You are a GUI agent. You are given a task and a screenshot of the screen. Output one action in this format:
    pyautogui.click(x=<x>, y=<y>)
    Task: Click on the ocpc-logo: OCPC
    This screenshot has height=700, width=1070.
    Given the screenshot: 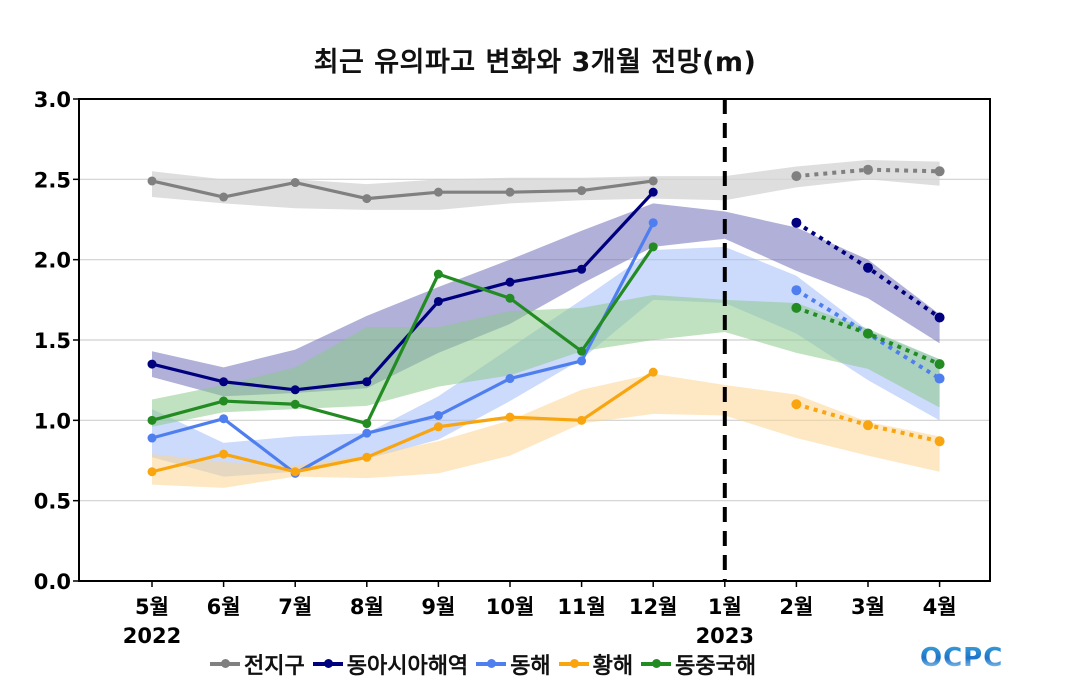 What is the action you would take?
    pyautogui.click(x=962, y=658)
    